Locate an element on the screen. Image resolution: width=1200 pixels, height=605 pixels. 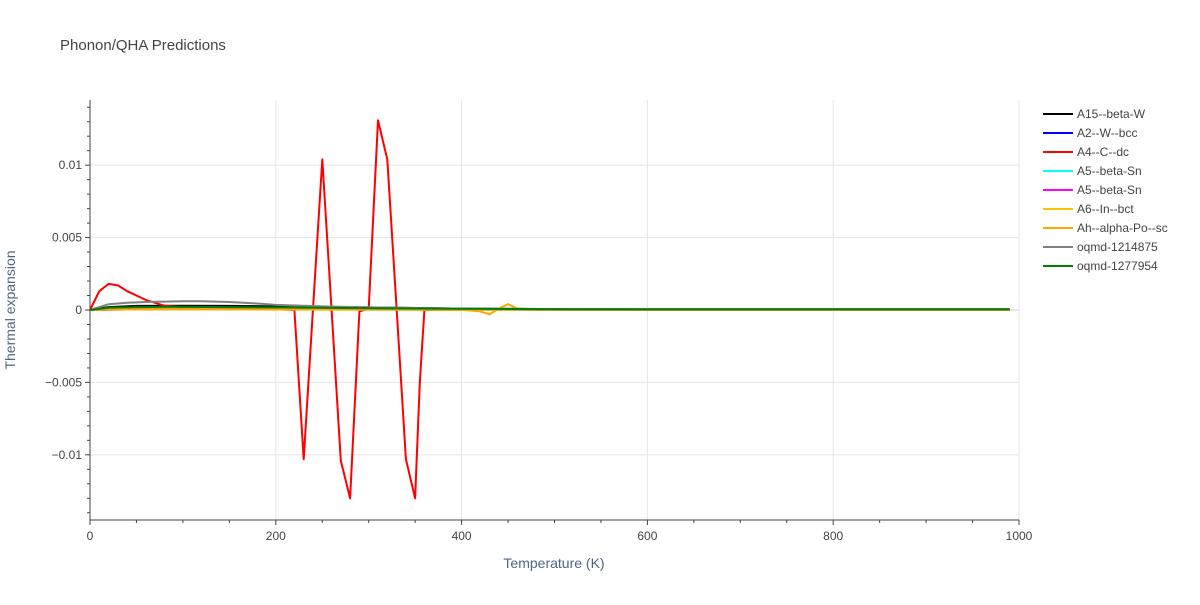
x-tick-label: 1000 is located at coordinates (1019, 536).